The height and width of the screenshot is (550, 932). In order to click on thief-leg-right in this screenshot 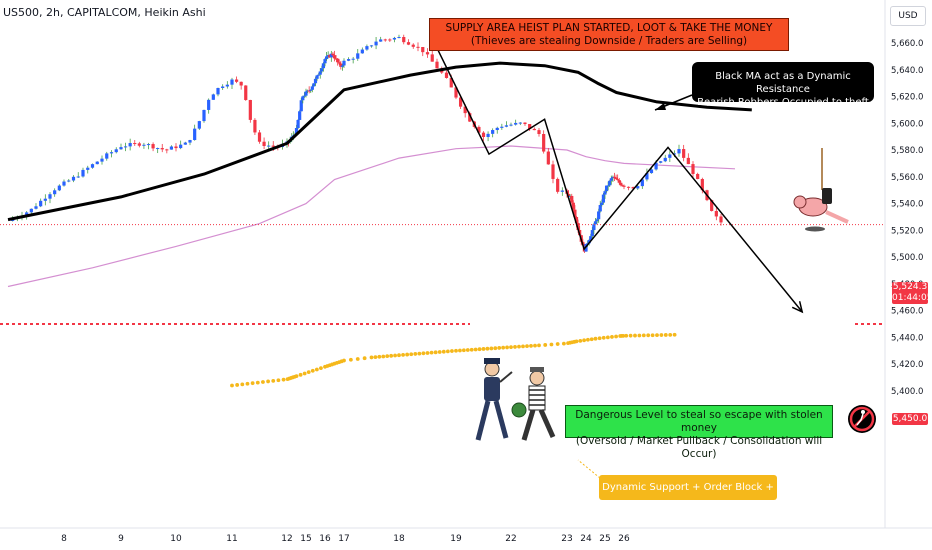, I will do `click(547, 423)`.